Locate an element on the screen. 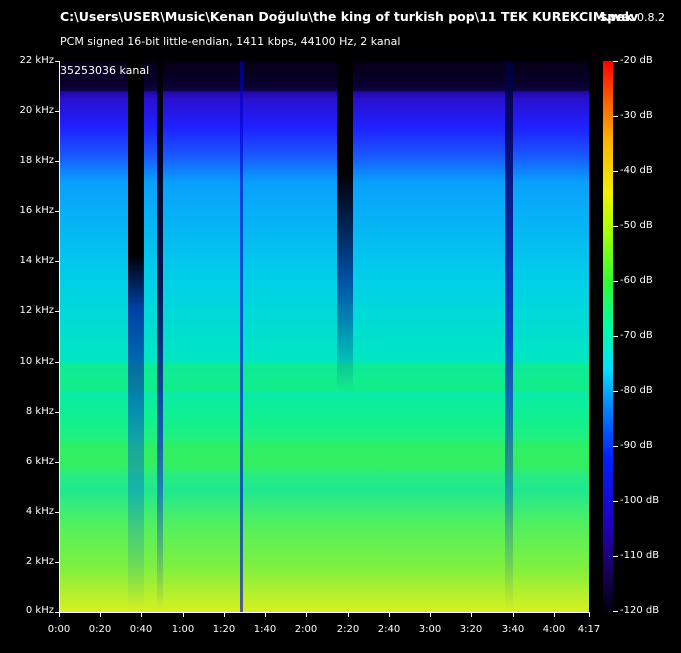  app-name-label: spek is located at coordinates (616, 16).